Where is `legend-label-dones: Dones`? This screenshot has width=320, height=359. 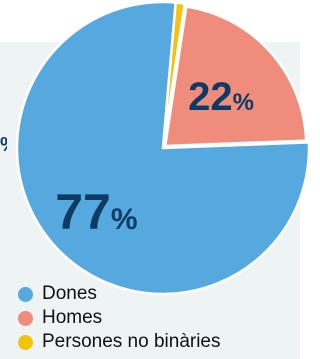 legend-label-dones: Dones is located at coordinates (69, 293).